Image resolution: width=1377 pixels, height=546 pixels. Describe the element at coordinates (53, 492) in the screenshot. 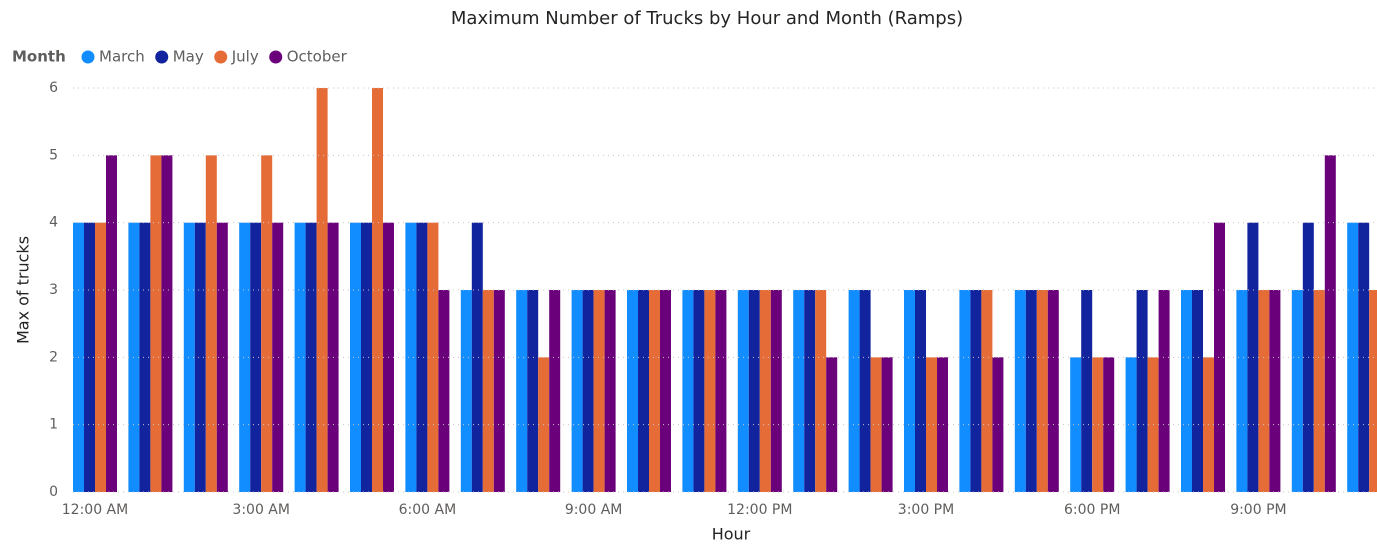

I see `y-tick-label: 0` at that location.